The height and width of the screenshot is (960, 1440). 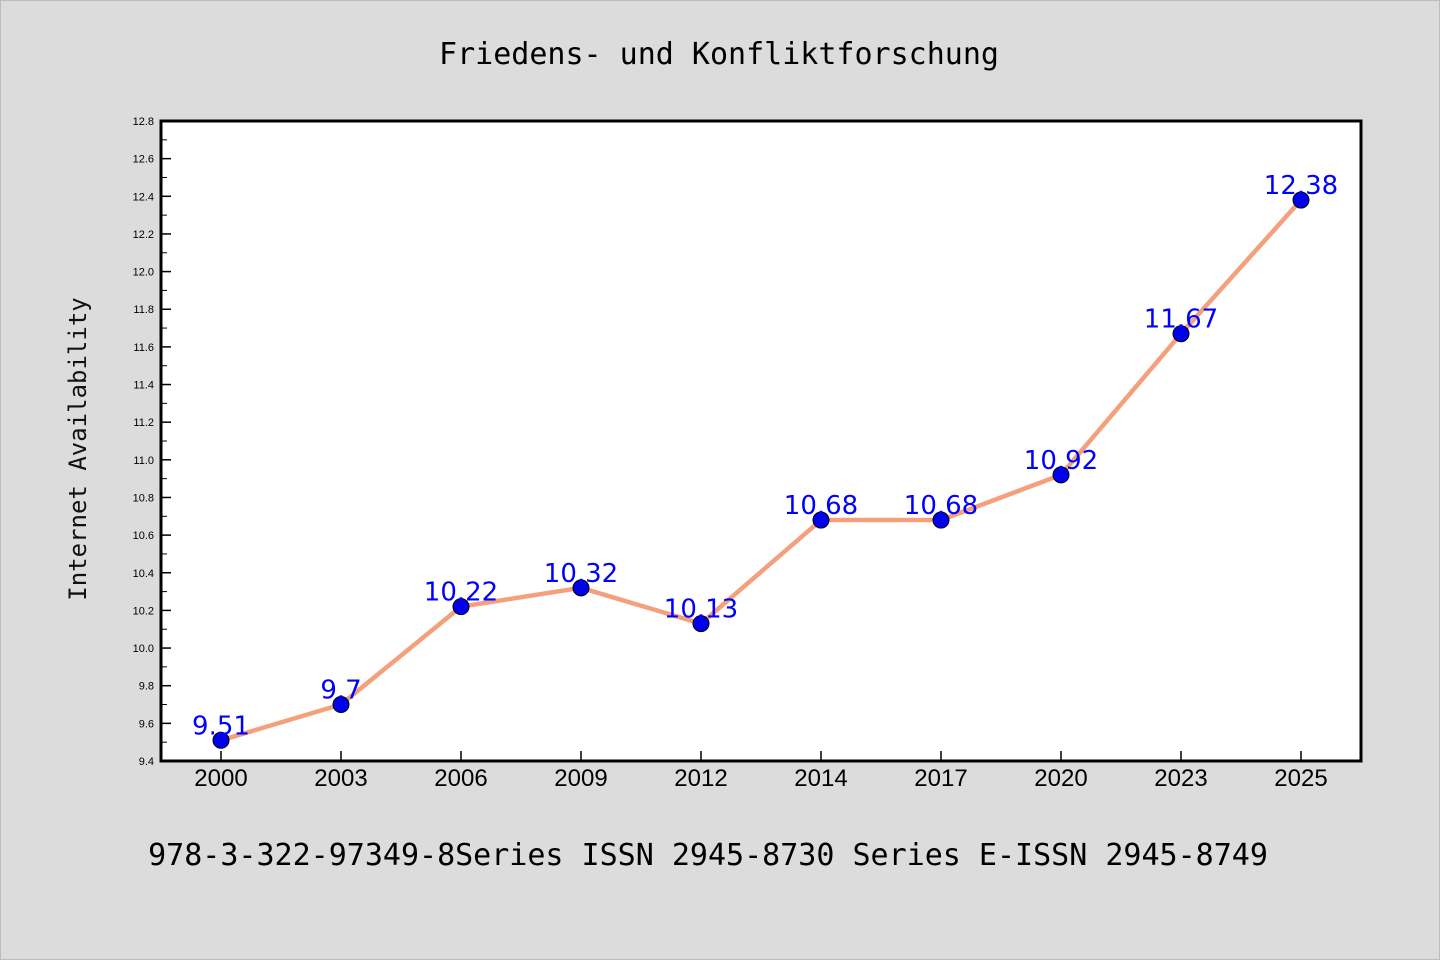 What do you see at coordinates (143, 348) in the screenshot?
I see `y-tick-label: 11.6` at bounding box center [143, 348].